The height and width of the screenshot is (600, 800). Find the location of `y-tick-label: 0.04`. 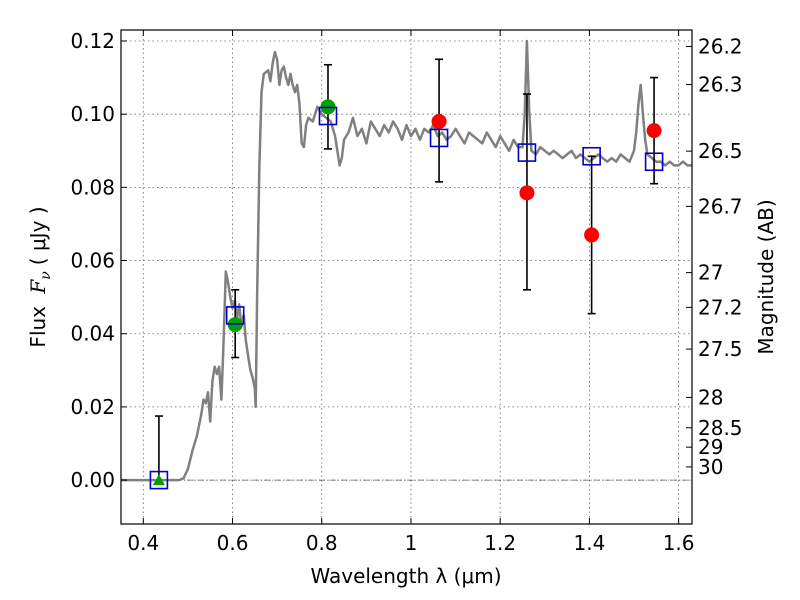

y-tick-label: 0.04 is located at coordinates (92, 334).